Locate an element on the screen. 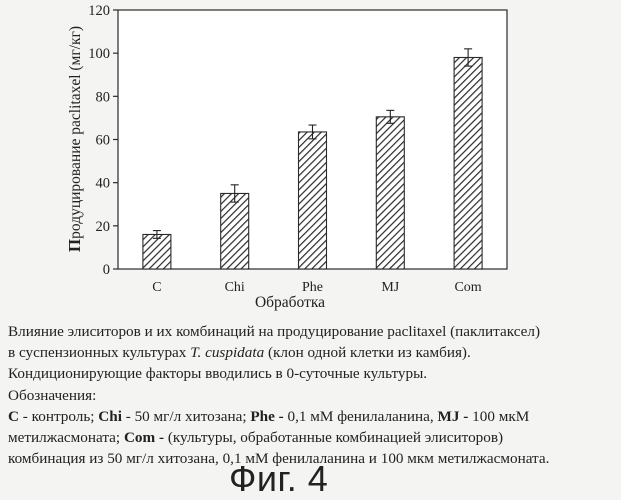 The image size is (621, 500). legend-val-phe: 0,1 мМ фенилаланина, is located at coordinates (361, 416).